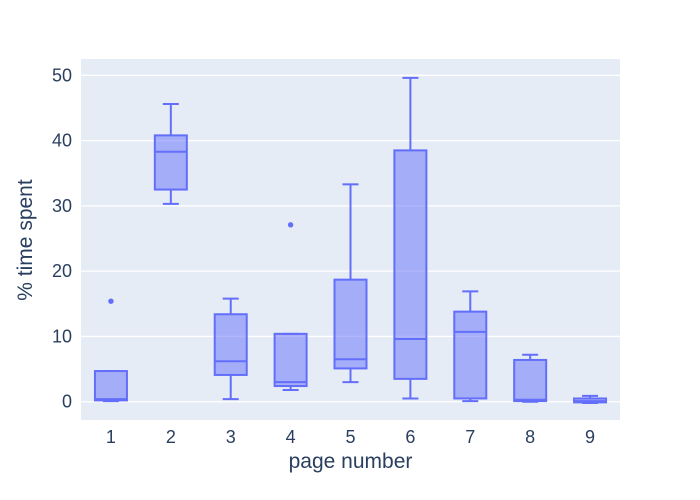 The width and height of the screenshot is (700, 500). Describe the element at coordinates (67, 402) in the screenshot. I see `y-tick-label-0: 0` at that location.